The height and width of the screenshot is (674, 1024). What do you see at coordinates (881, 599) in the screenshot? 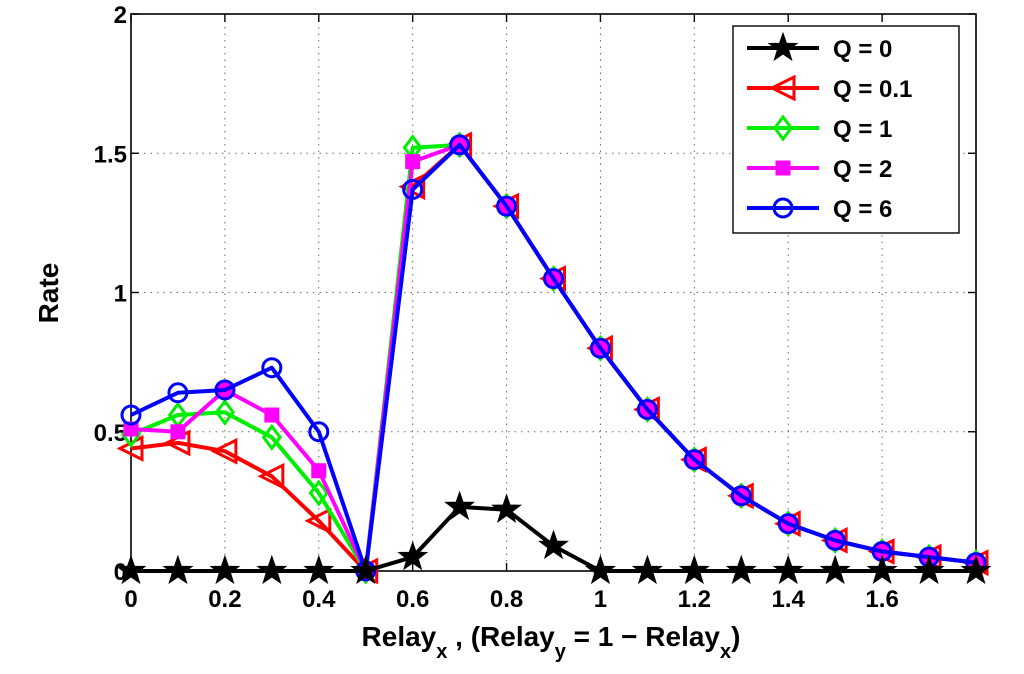
I see `x-tick-label: 1.6` at bounding box center [881, 599].